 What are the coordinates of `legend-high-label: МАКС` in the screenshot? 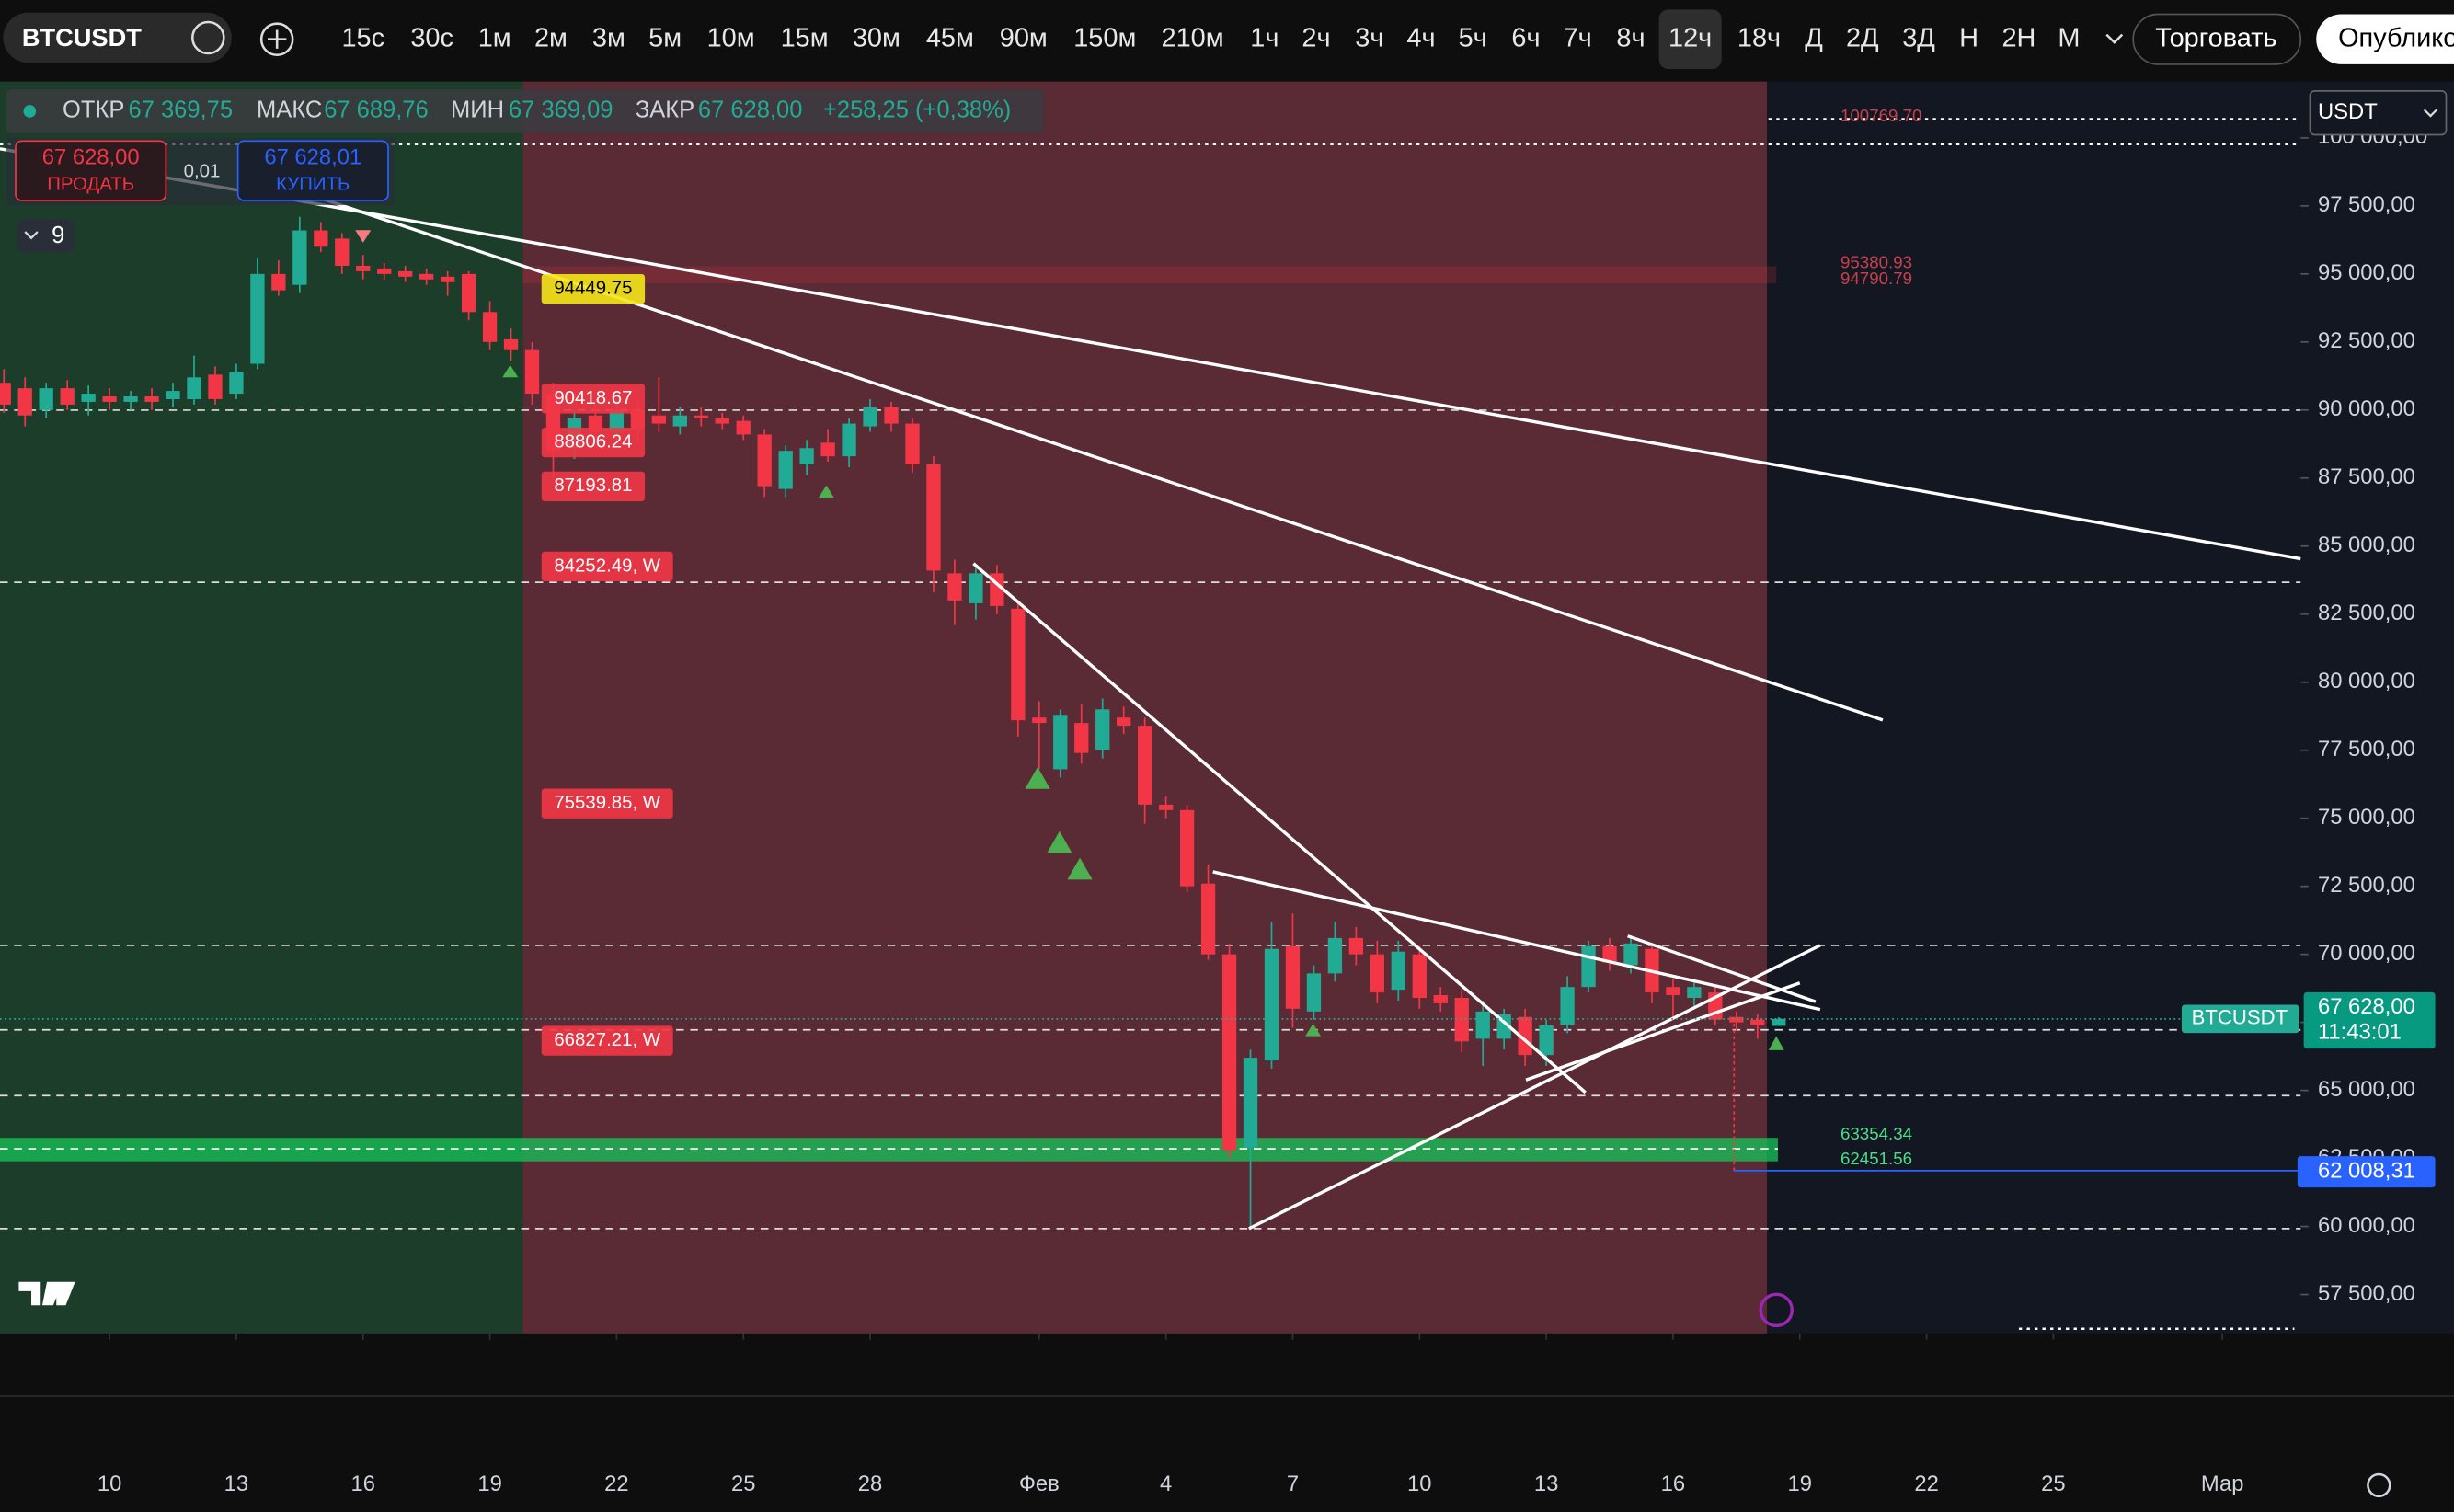 It's located at (289, 110).